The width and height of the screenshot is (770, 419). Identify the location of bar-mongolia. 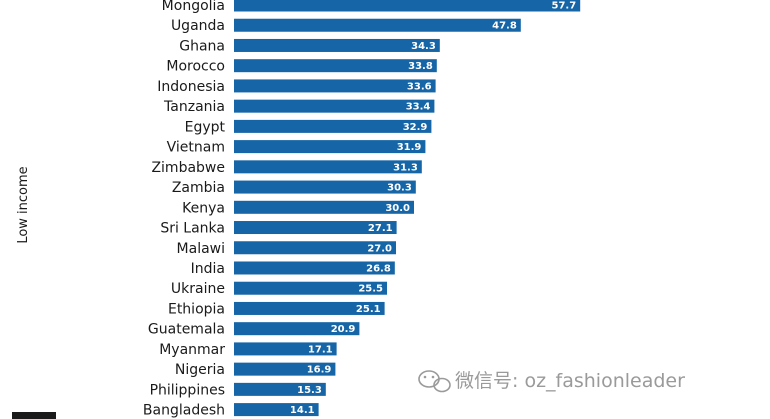
(407, 6).